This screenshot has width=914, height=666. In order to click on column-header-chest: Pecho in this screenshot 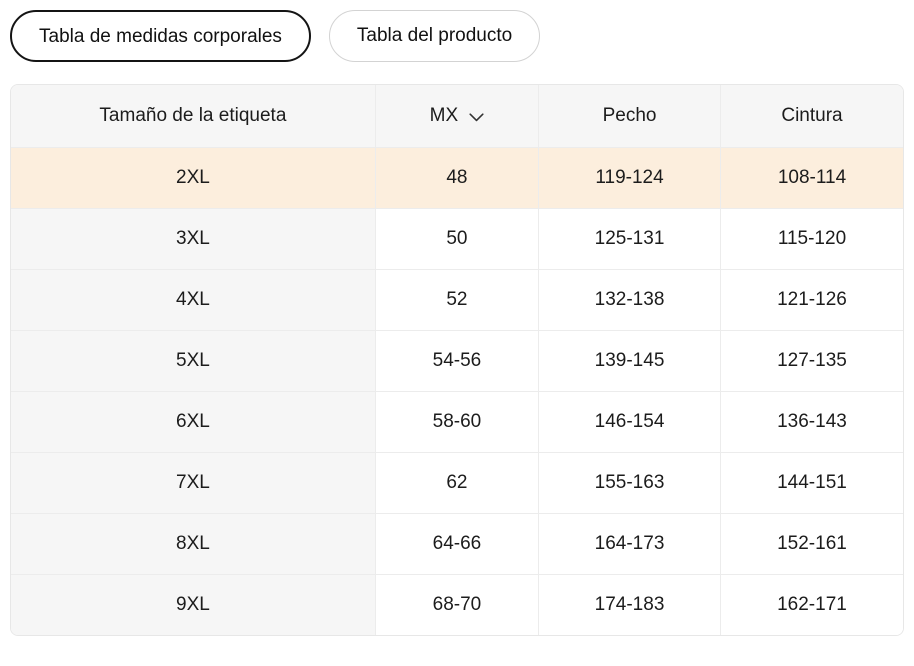, I will do `click(630, 116)`.